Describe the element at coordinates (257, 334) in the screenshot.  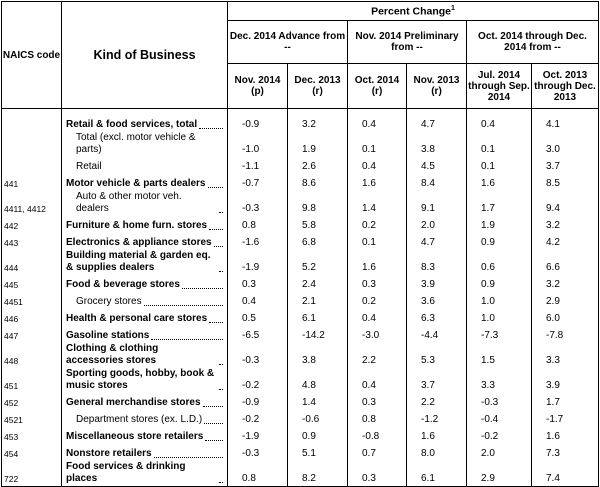
I see `percent-value: -6.5` at that location.